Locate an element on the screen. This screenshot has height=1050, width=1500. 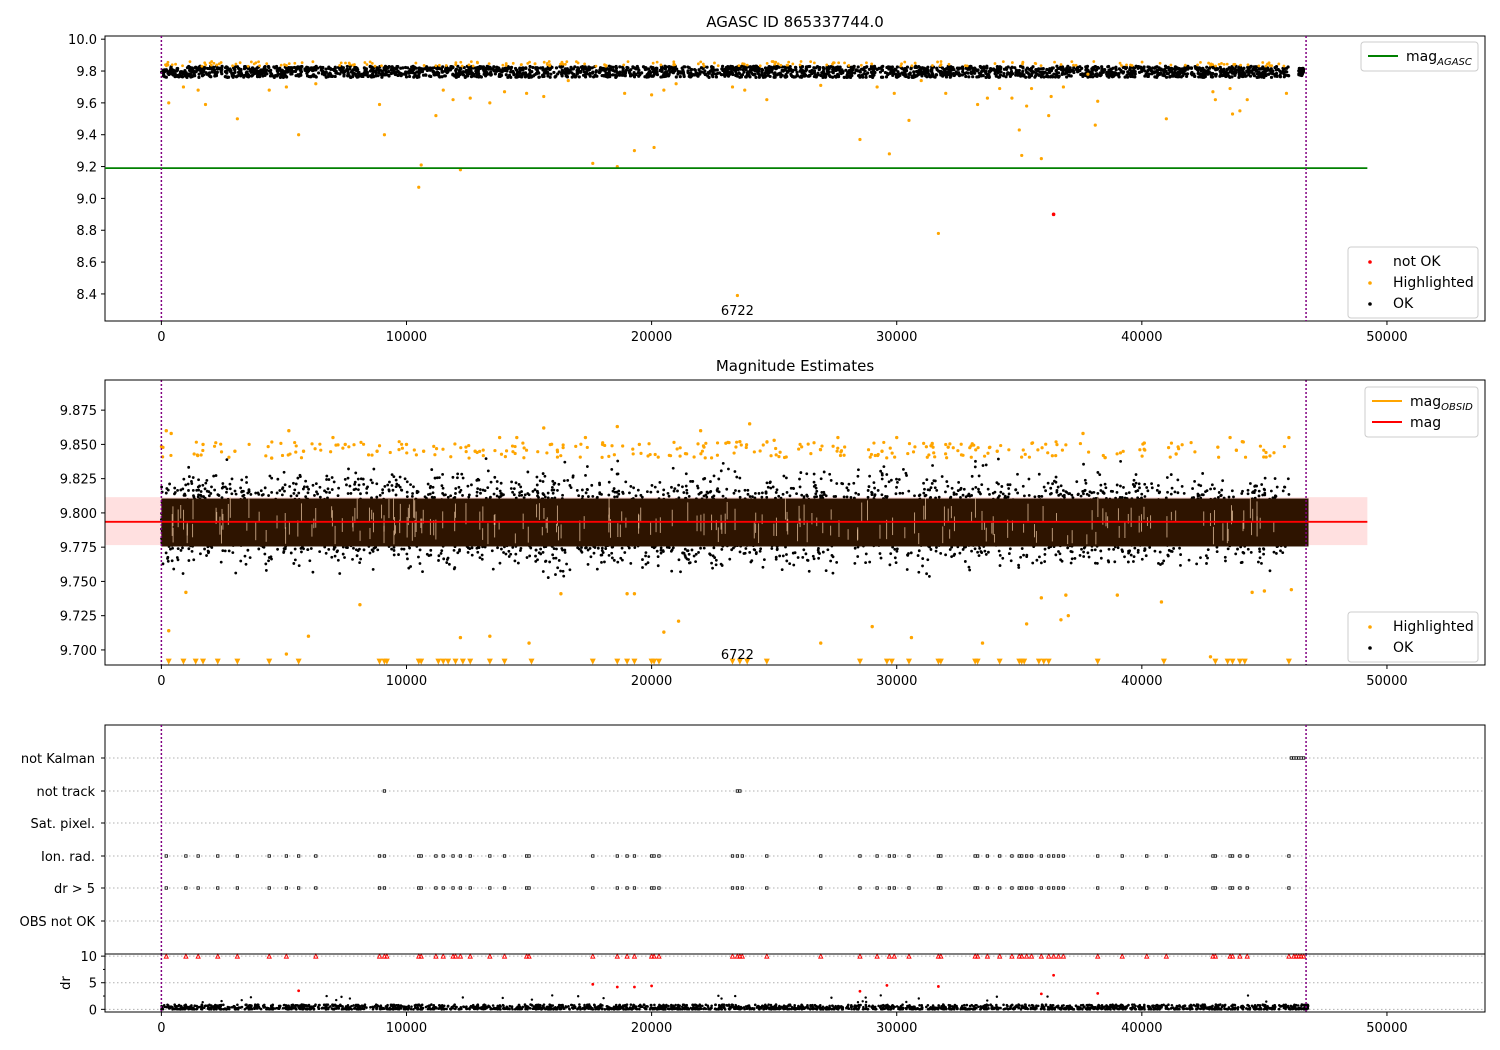
y-tick-label: 8.4 is located at coordinates (86, 295).